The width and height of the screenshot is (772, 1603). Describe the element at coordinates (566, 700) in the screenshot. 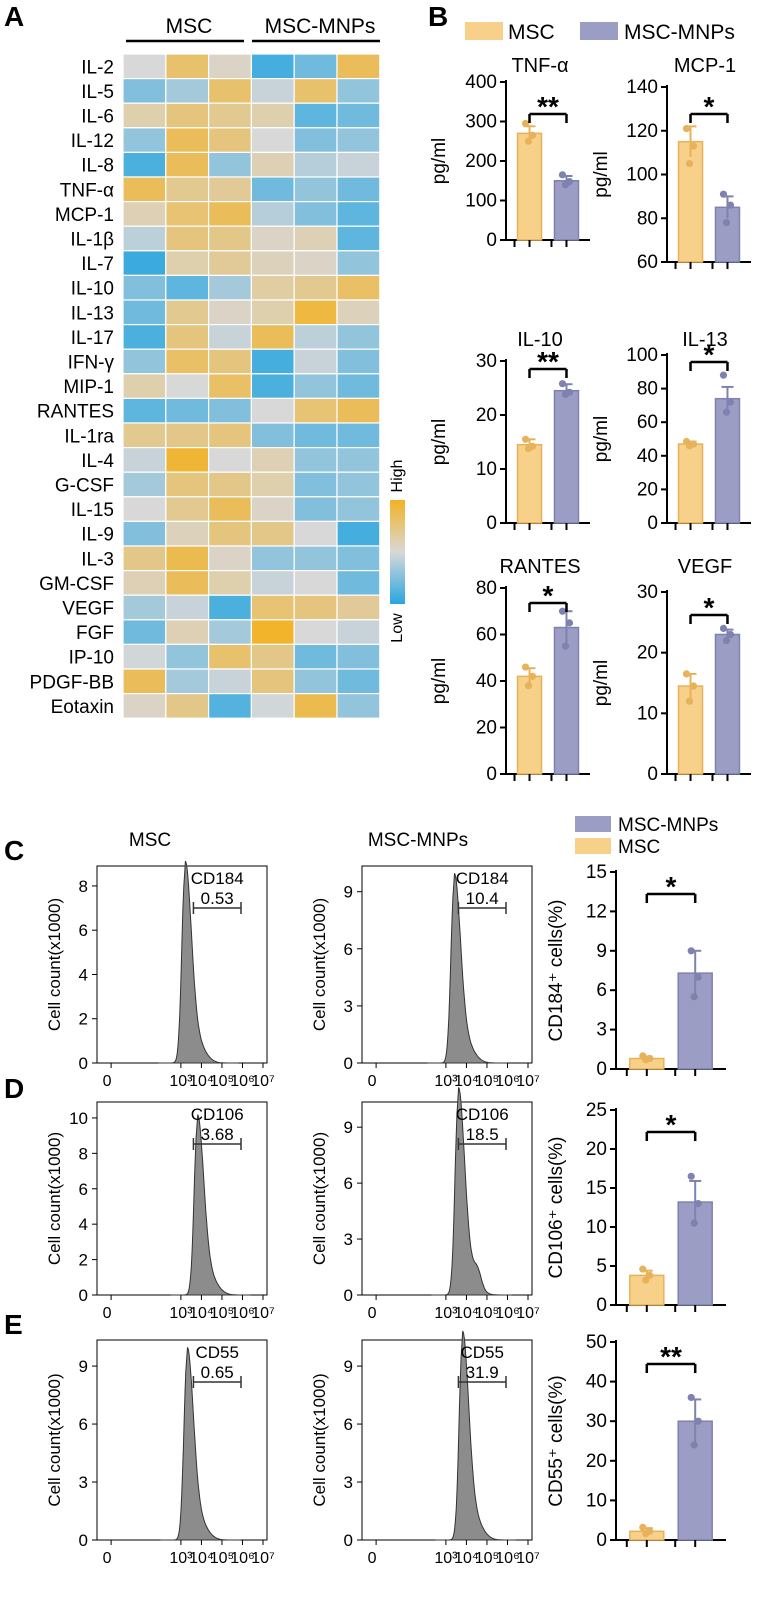

I see `bar-mnp` at that location.